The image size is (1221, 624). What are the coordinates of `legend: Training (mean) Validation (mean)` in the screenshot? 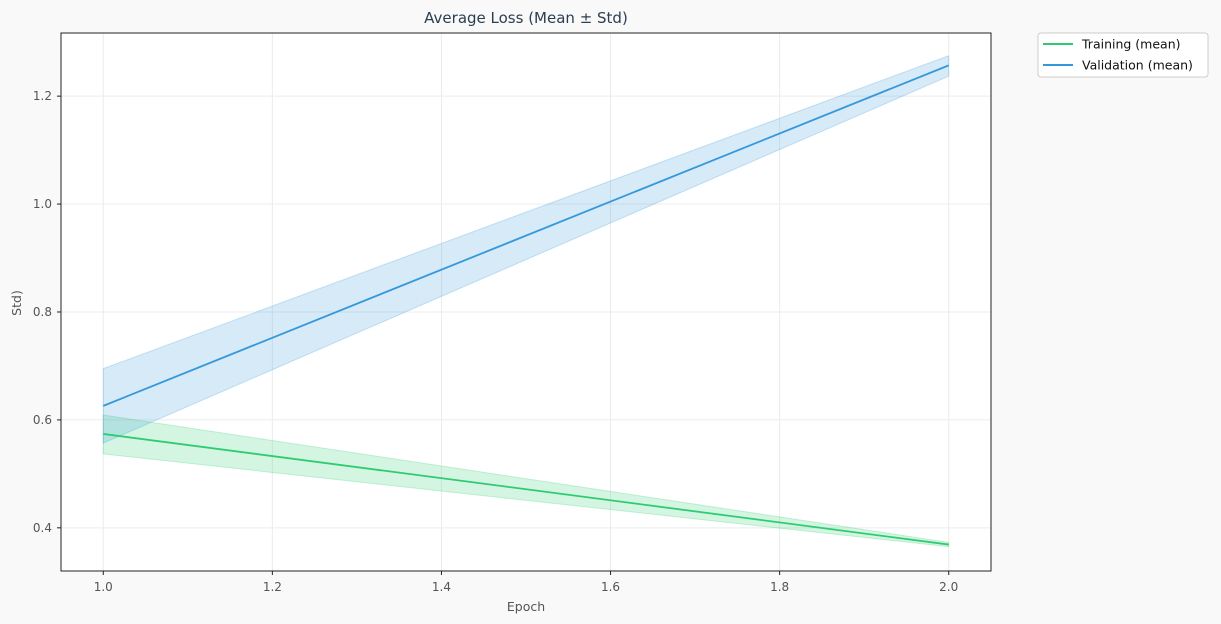 It's located at (1123, 55).